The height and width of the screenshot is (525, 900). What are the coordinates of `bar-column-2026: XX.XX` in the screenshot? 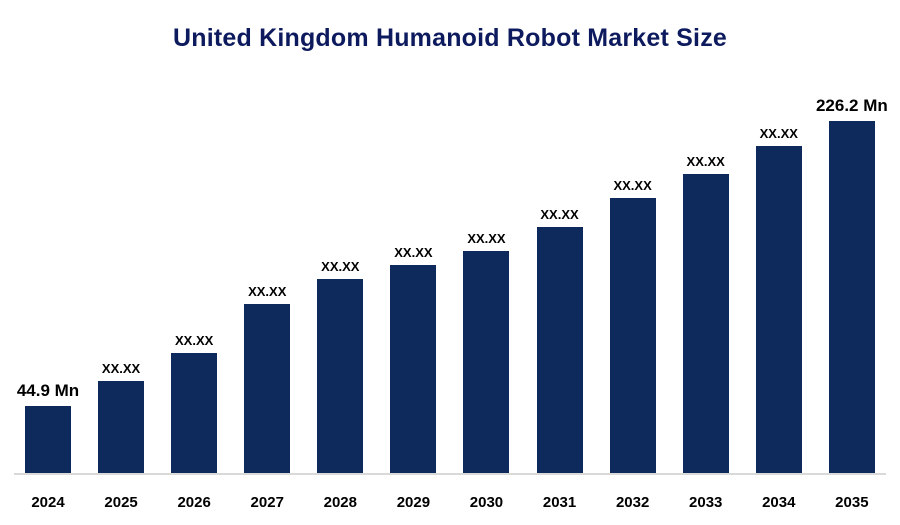 It's located at (194, 284).